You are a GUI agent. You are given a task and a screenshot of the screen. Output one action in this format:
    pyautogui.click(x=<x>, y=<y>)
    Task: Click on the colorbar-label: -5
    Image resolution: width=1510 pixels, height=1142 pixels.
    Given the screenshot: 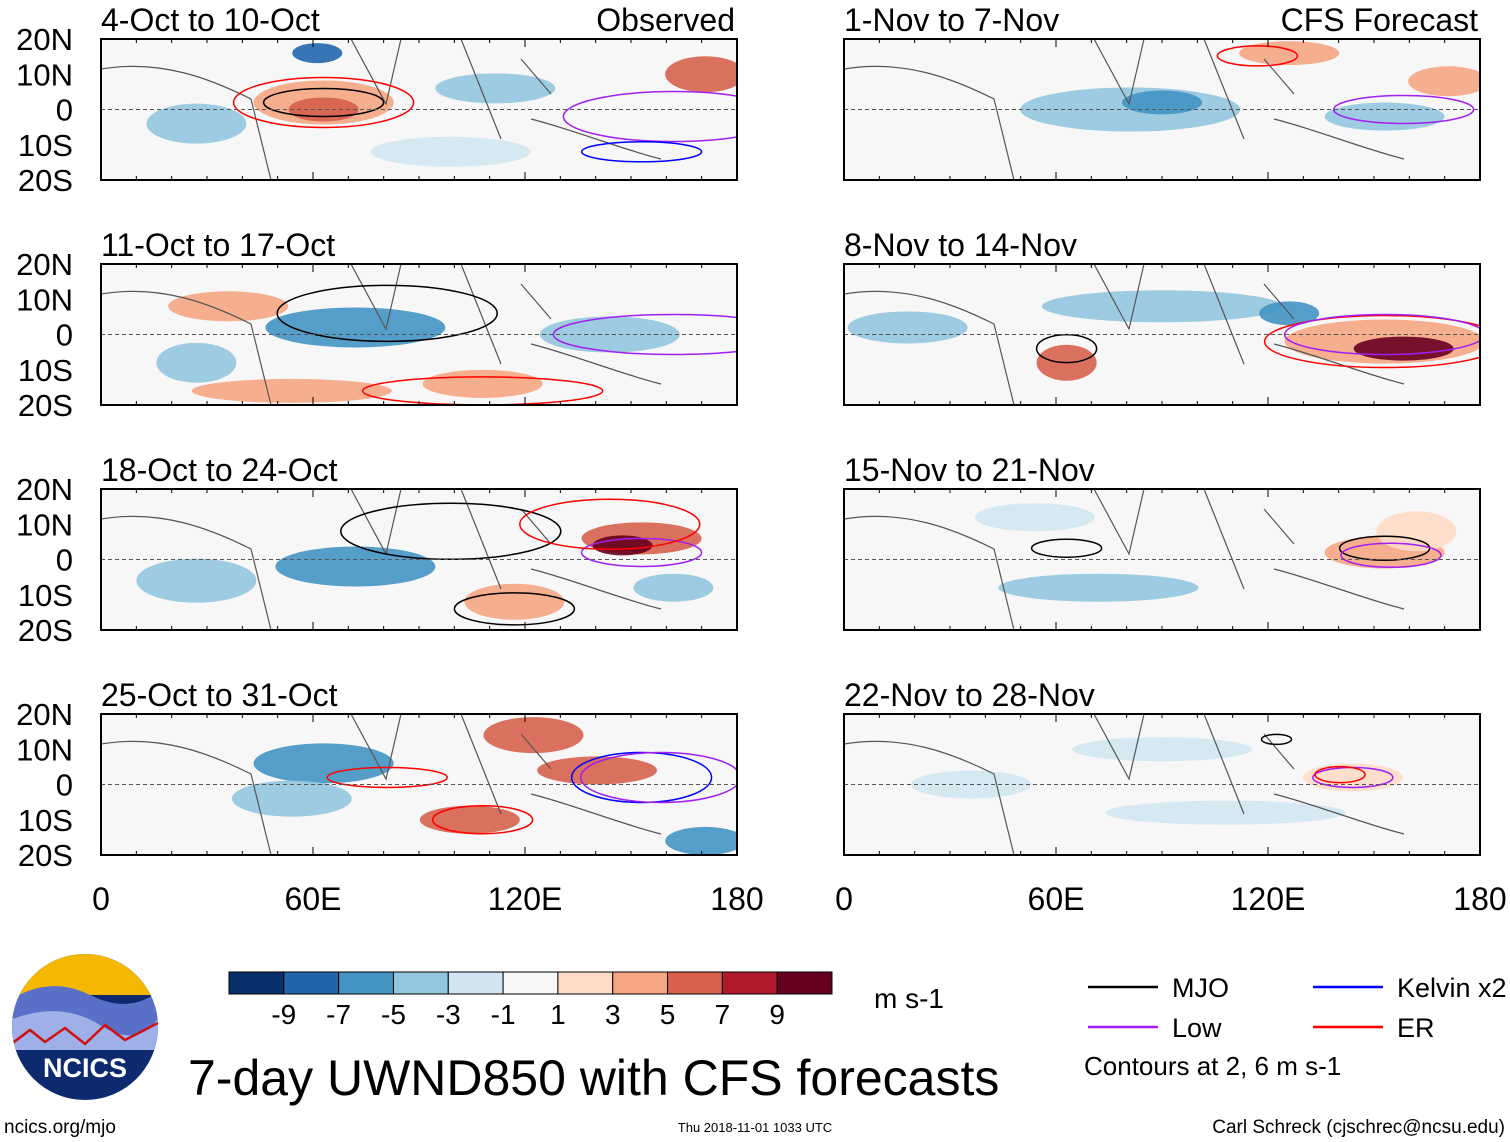 What is the action you would take?
    pyautogui.click(x=393, y=1014)
    